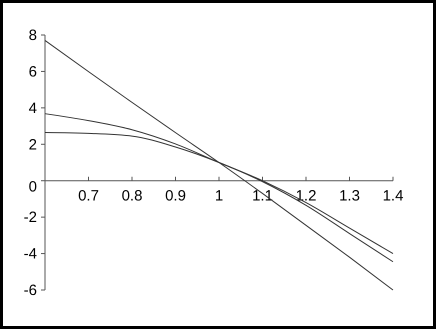 This screenshot has height=329, width=436. I want to click on y-tick-label: -4, so click(30, 254).